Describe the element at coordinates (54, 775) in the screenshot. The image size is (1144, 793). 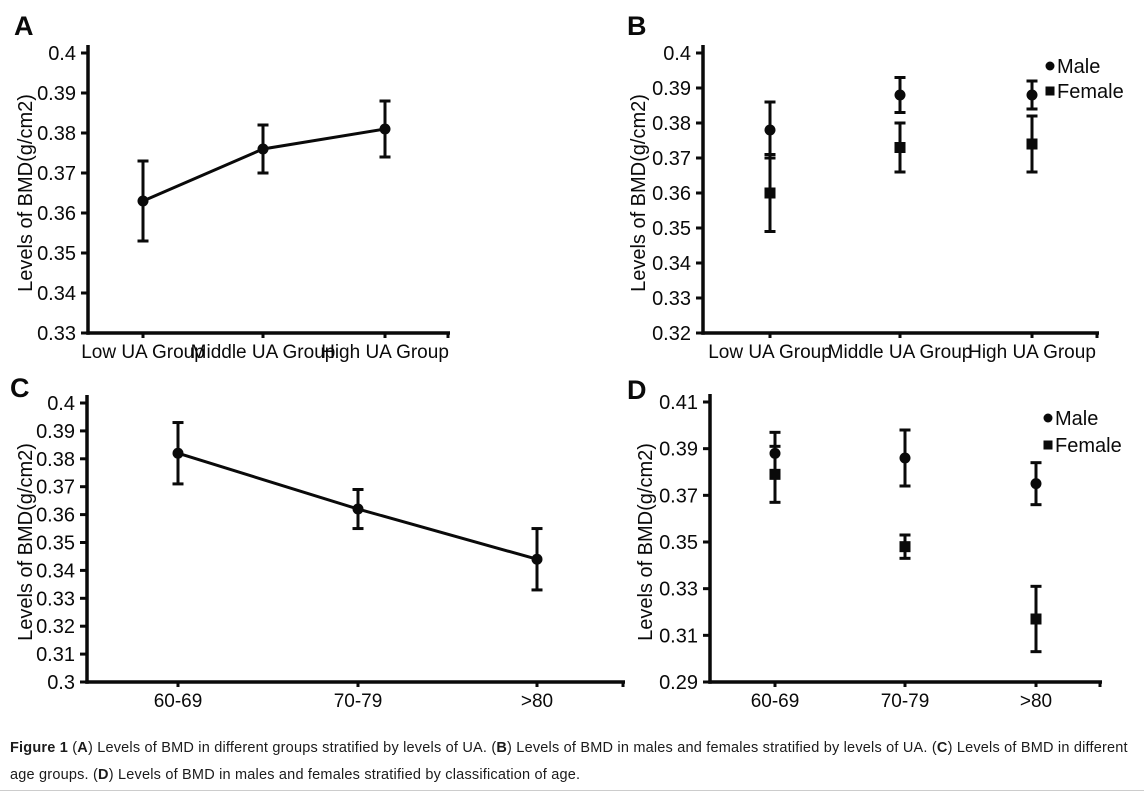
I see `caption-text: age groups. (` at that location.